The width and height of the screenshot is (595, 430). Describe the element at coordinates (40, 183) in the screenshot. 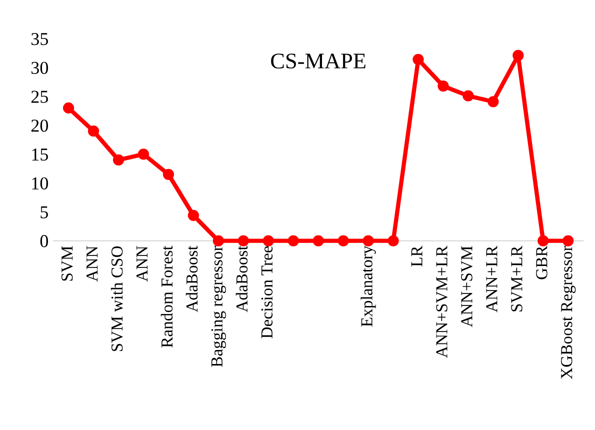

I see `y-tick-label: 10` at that location.